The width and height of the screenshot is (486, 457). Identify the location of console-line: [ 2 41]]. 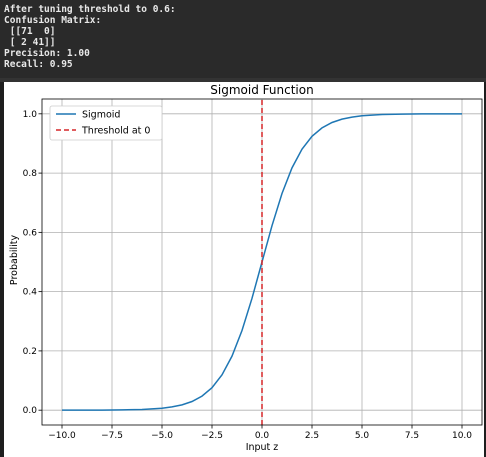
(30, 42).